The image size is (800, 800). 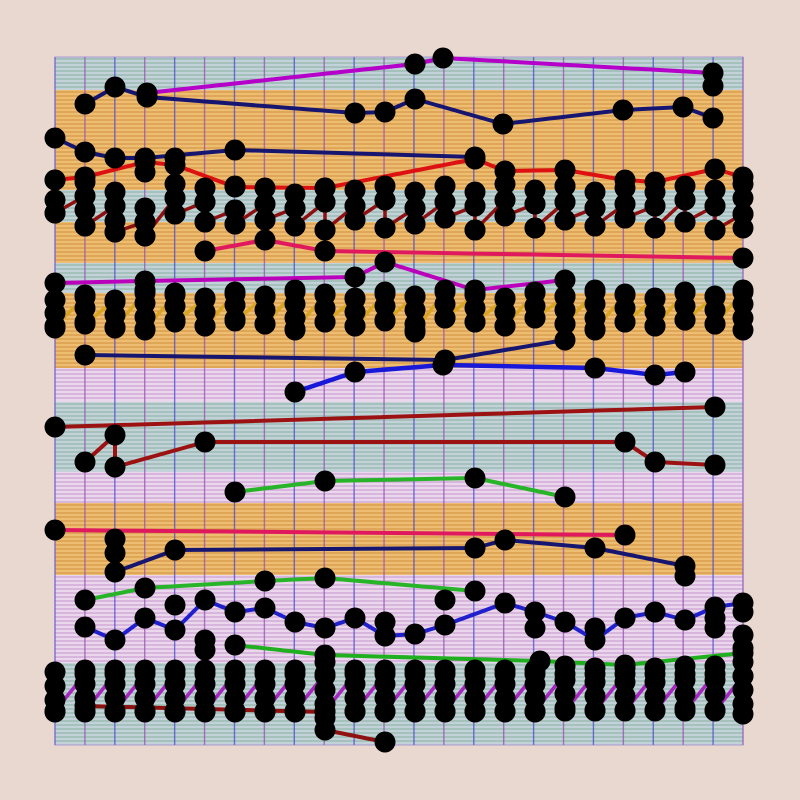 I want to click on series-line-navy-top, so click(x=399, y=105).